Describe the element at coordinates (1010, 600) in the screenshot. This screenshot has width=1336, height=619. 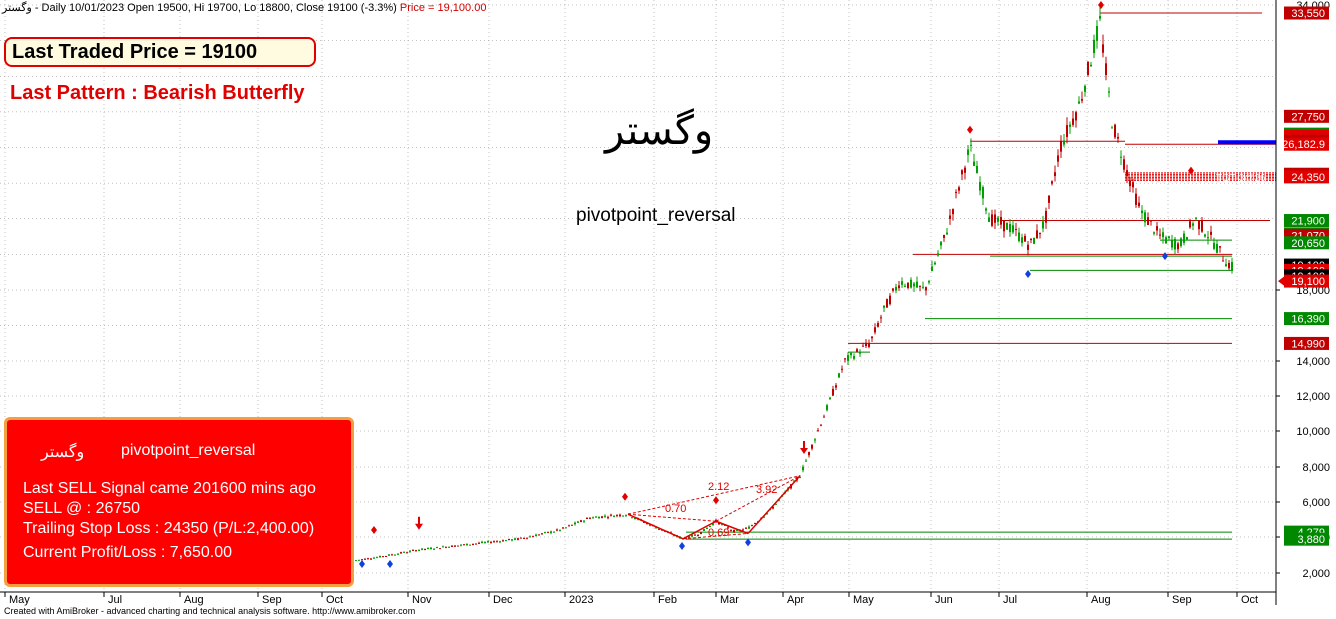
I see `x-tick-label: Jul` at that location.